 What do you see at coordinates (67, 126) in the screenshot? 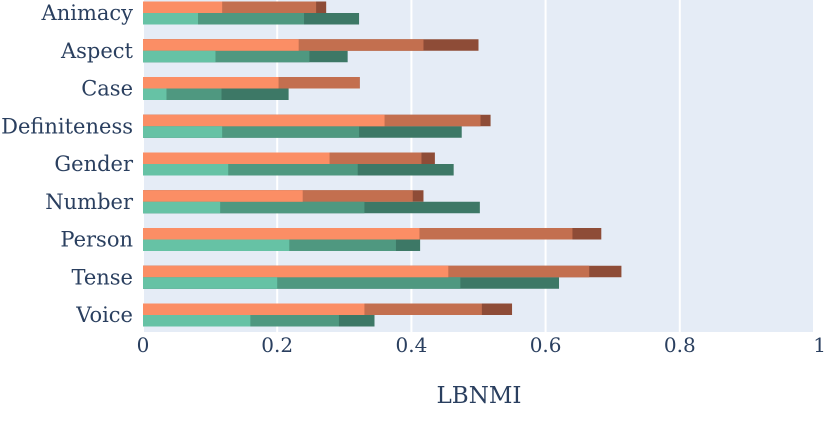
I see `category-label-definiteness: Definiteness` at bounding box center [67, 126].